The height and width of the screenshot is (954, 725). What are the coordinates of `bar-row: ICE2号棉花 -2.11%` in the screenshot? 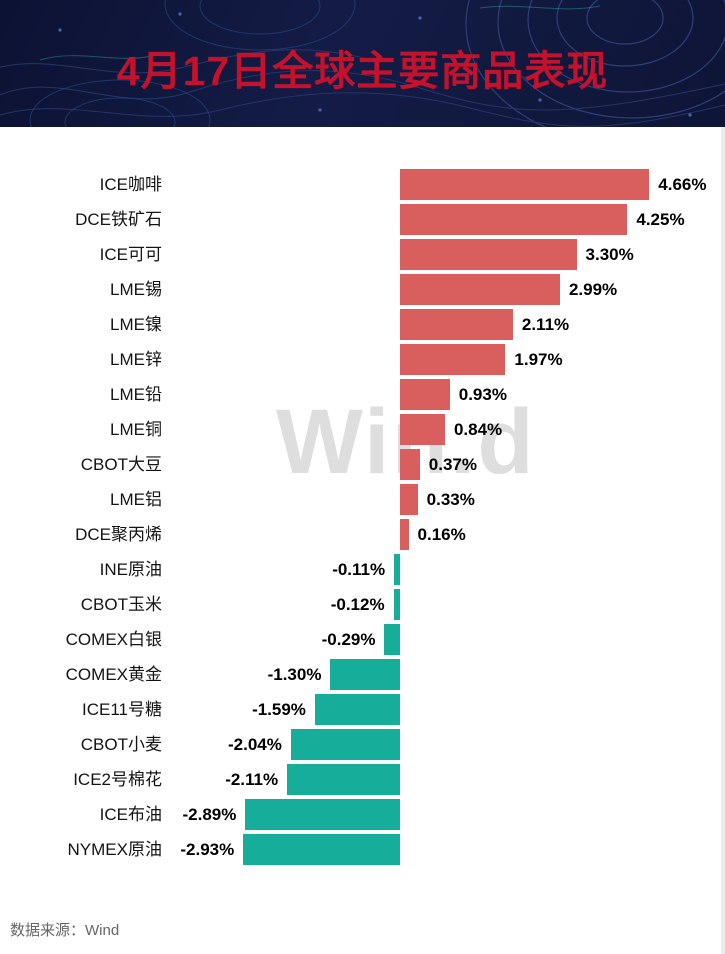 It's located at (362, 779).